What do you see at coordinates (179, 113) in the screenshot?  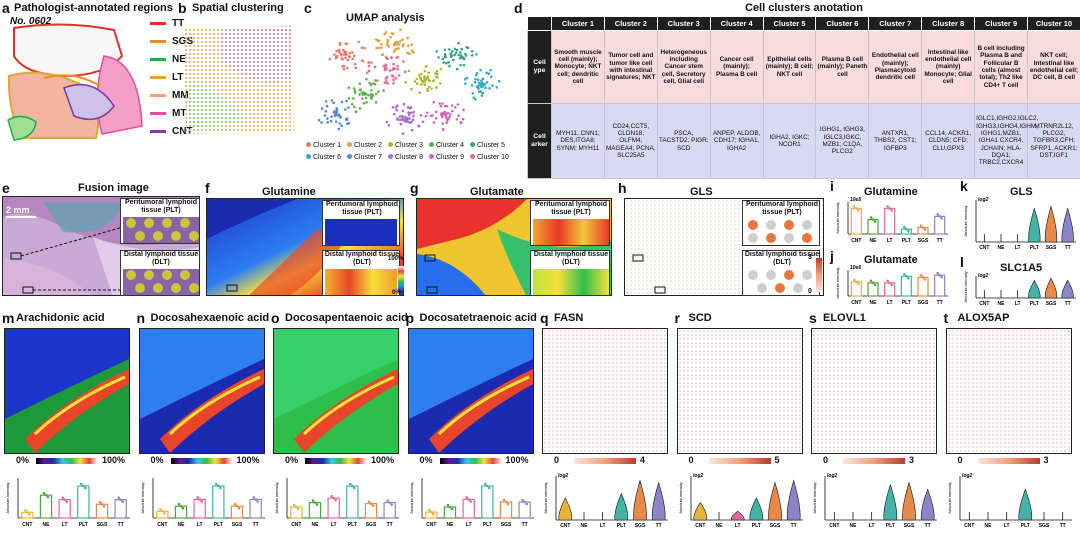 I see `legend-label: MT` at bounding box center [179, 113].